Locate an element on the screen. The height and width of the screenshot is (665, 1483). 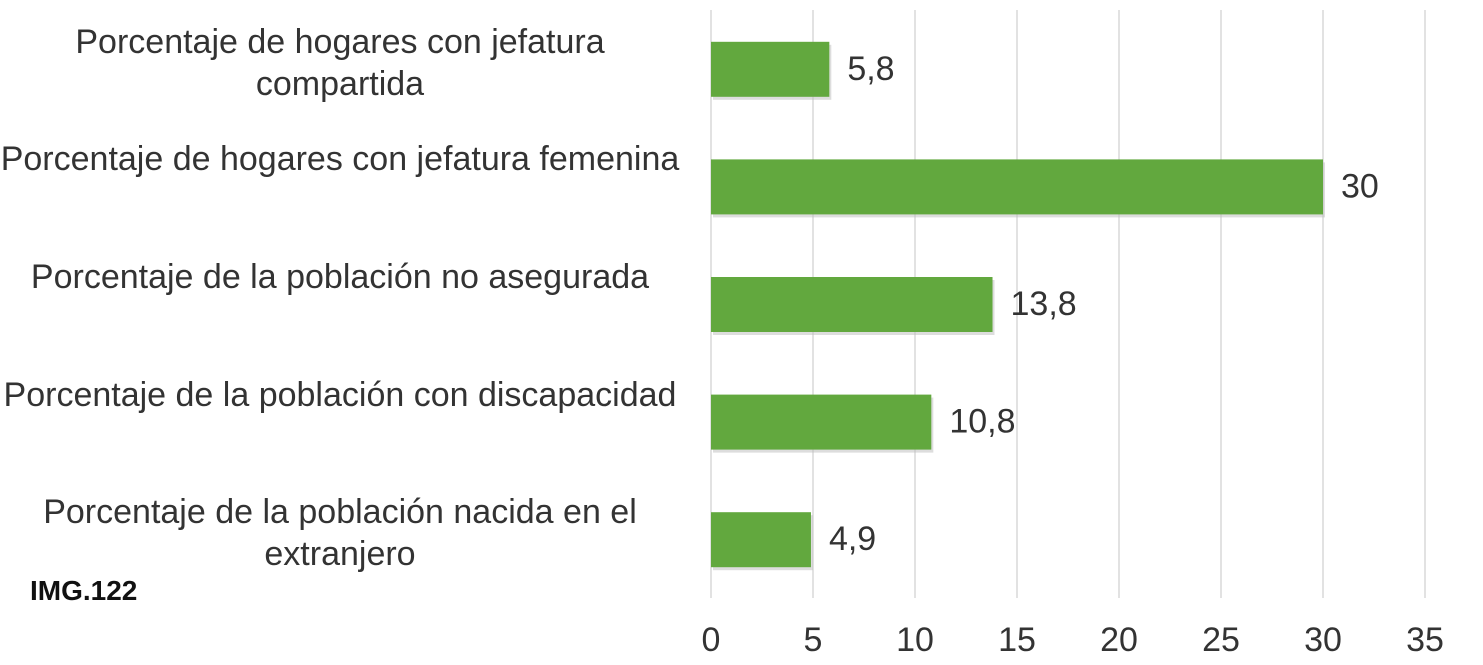
x-tick-label: 15 is located at coordinates (1017, 640).